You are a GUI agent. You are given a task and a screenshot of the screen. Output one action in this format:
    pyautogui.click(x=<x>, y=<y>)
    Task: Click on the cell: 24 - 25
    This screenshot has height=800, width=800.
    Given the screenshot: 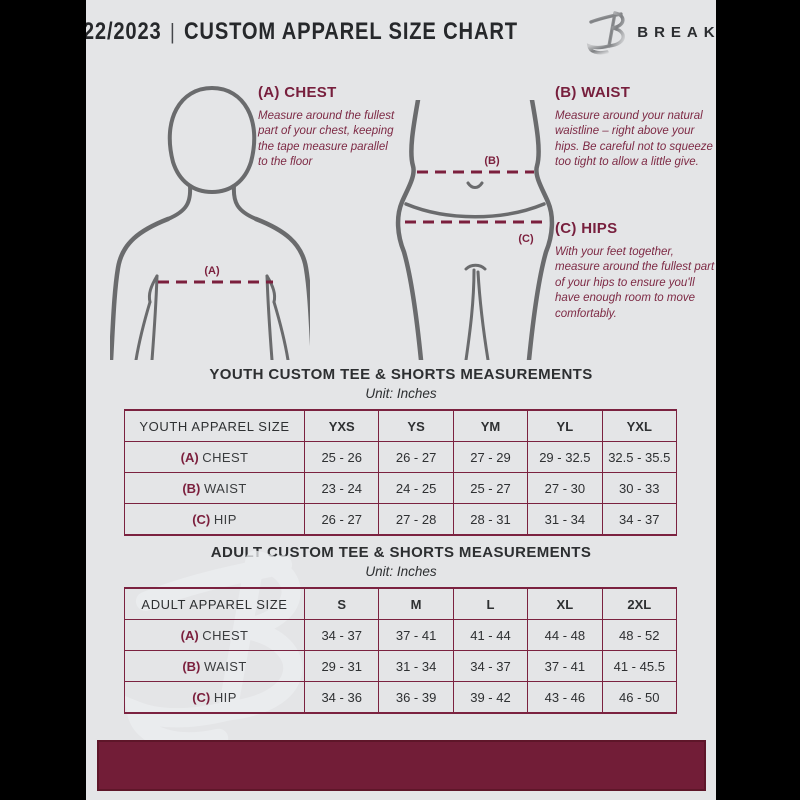 What is the action you would take?
    pyautogui.click(x=416, y=488)
    